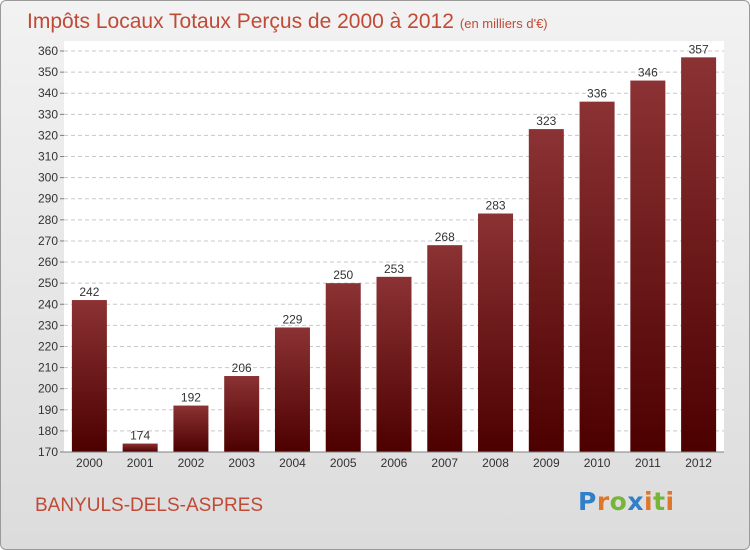 This screenshot has width=750, height=550. Describe the element at coordinates (48, 262) in the screenshot. I see `y-tick-label: 260` at that location.